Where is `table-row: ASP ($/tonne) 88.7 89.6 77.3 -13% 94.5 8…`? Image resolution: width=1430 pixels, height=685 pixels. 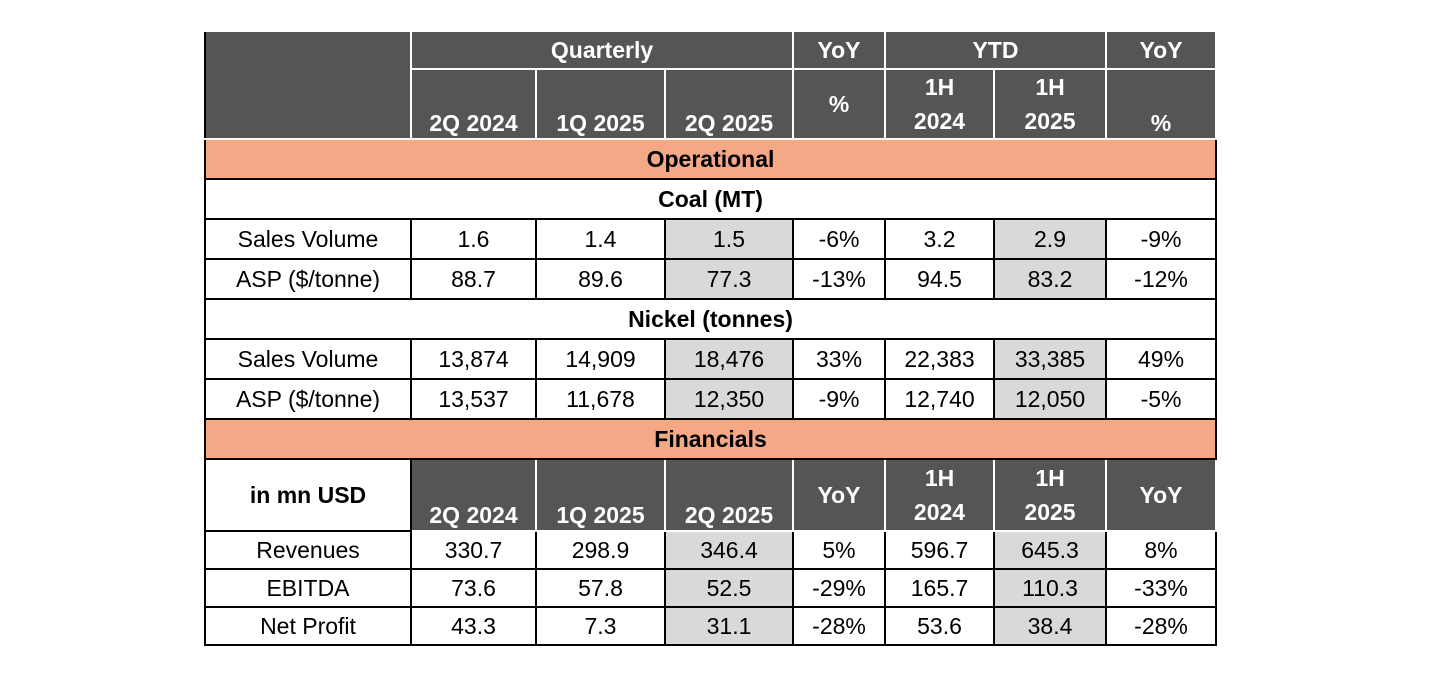 table-row: ASP ($/tonne) 88.7 89.6 77.3 -13% 94.5 8… is located at coordinates (711, 279).